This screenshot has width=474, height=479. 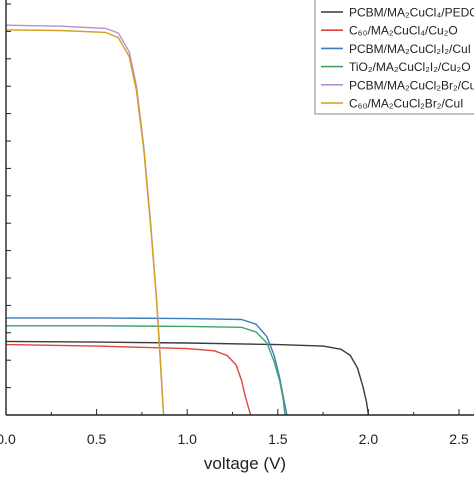 I want to click on legend-label: TiO₂/MA₂CuCl₂I₂/Cu₂O, so click(x=410, y=67).